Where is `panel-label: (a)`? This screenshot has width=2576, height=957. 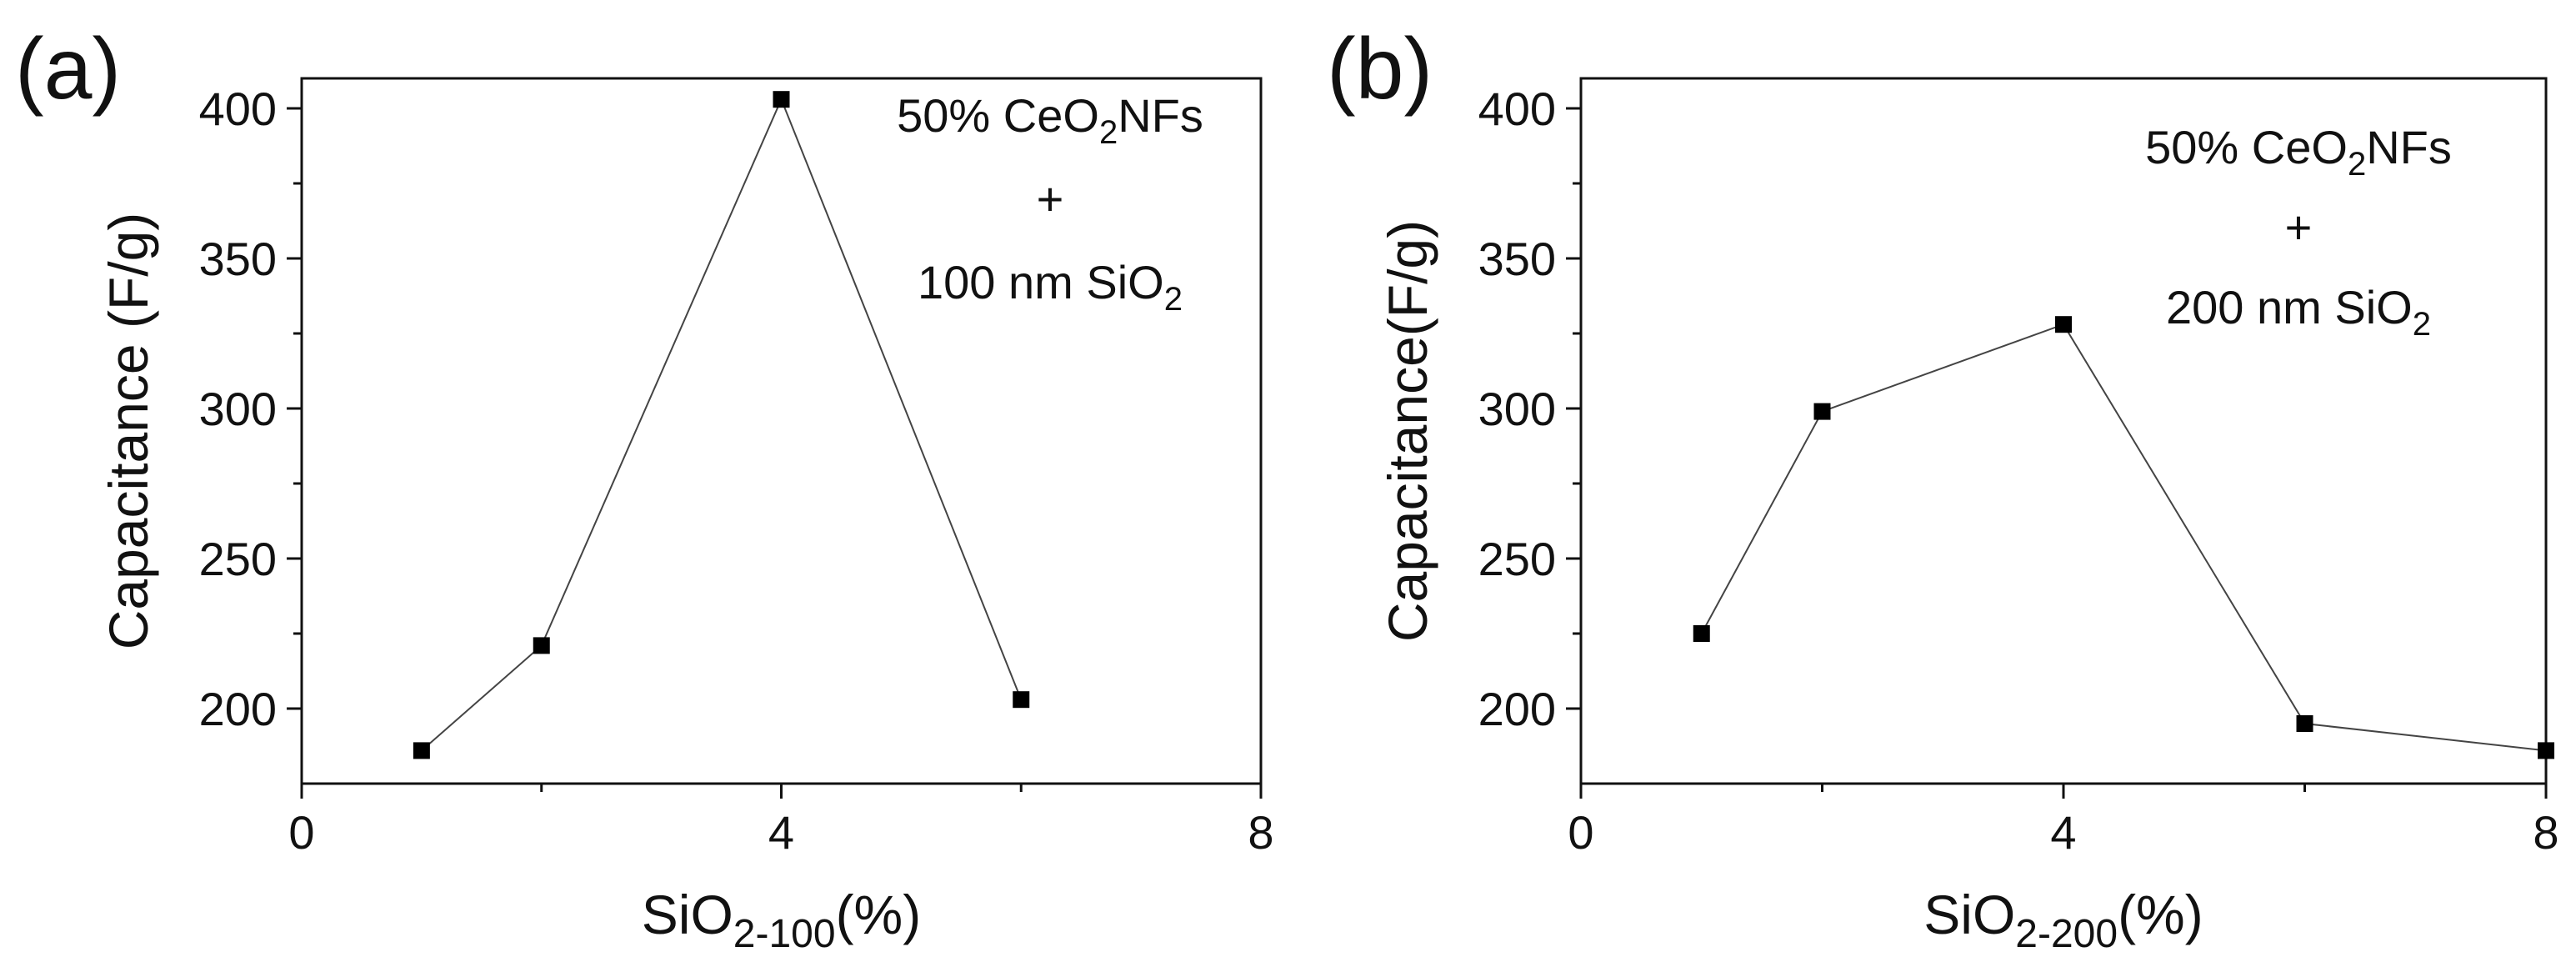 panel-label: (a) is located at coordinates (68, 69).